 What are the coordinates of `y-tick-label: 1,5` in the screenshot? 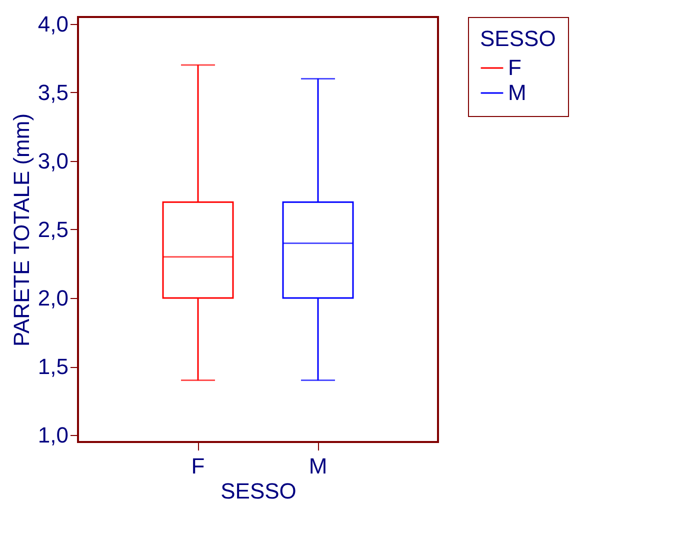 It's located at (53, 367).